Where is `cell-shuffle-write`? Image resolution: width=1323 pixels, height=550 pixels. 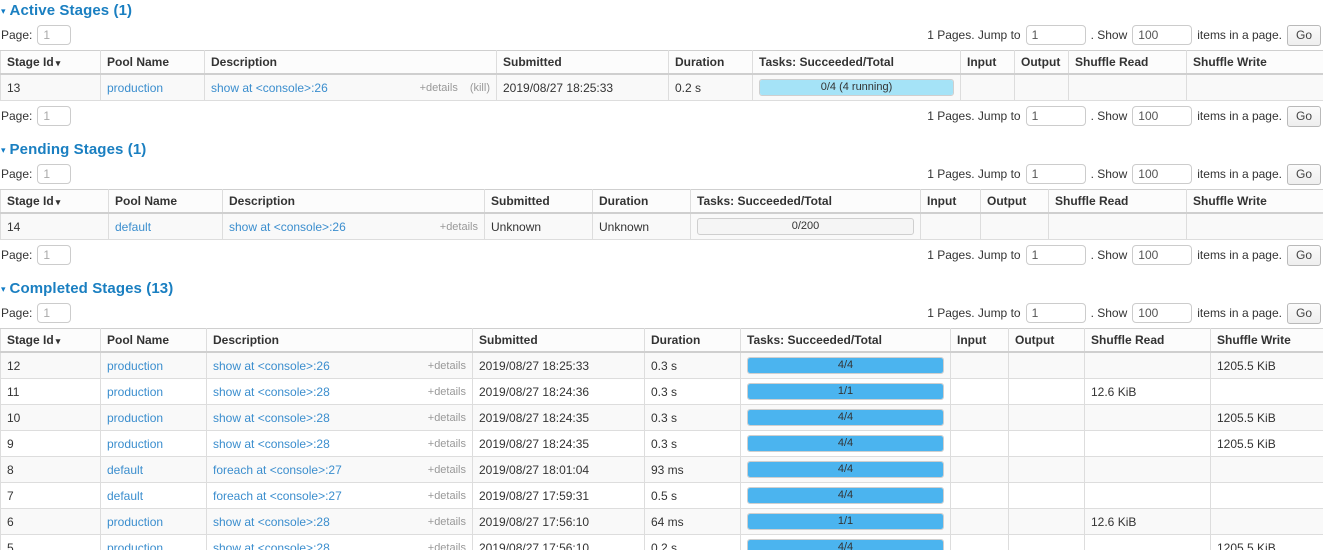 cell-shuffle-write is located at coordinates (1266, 469).